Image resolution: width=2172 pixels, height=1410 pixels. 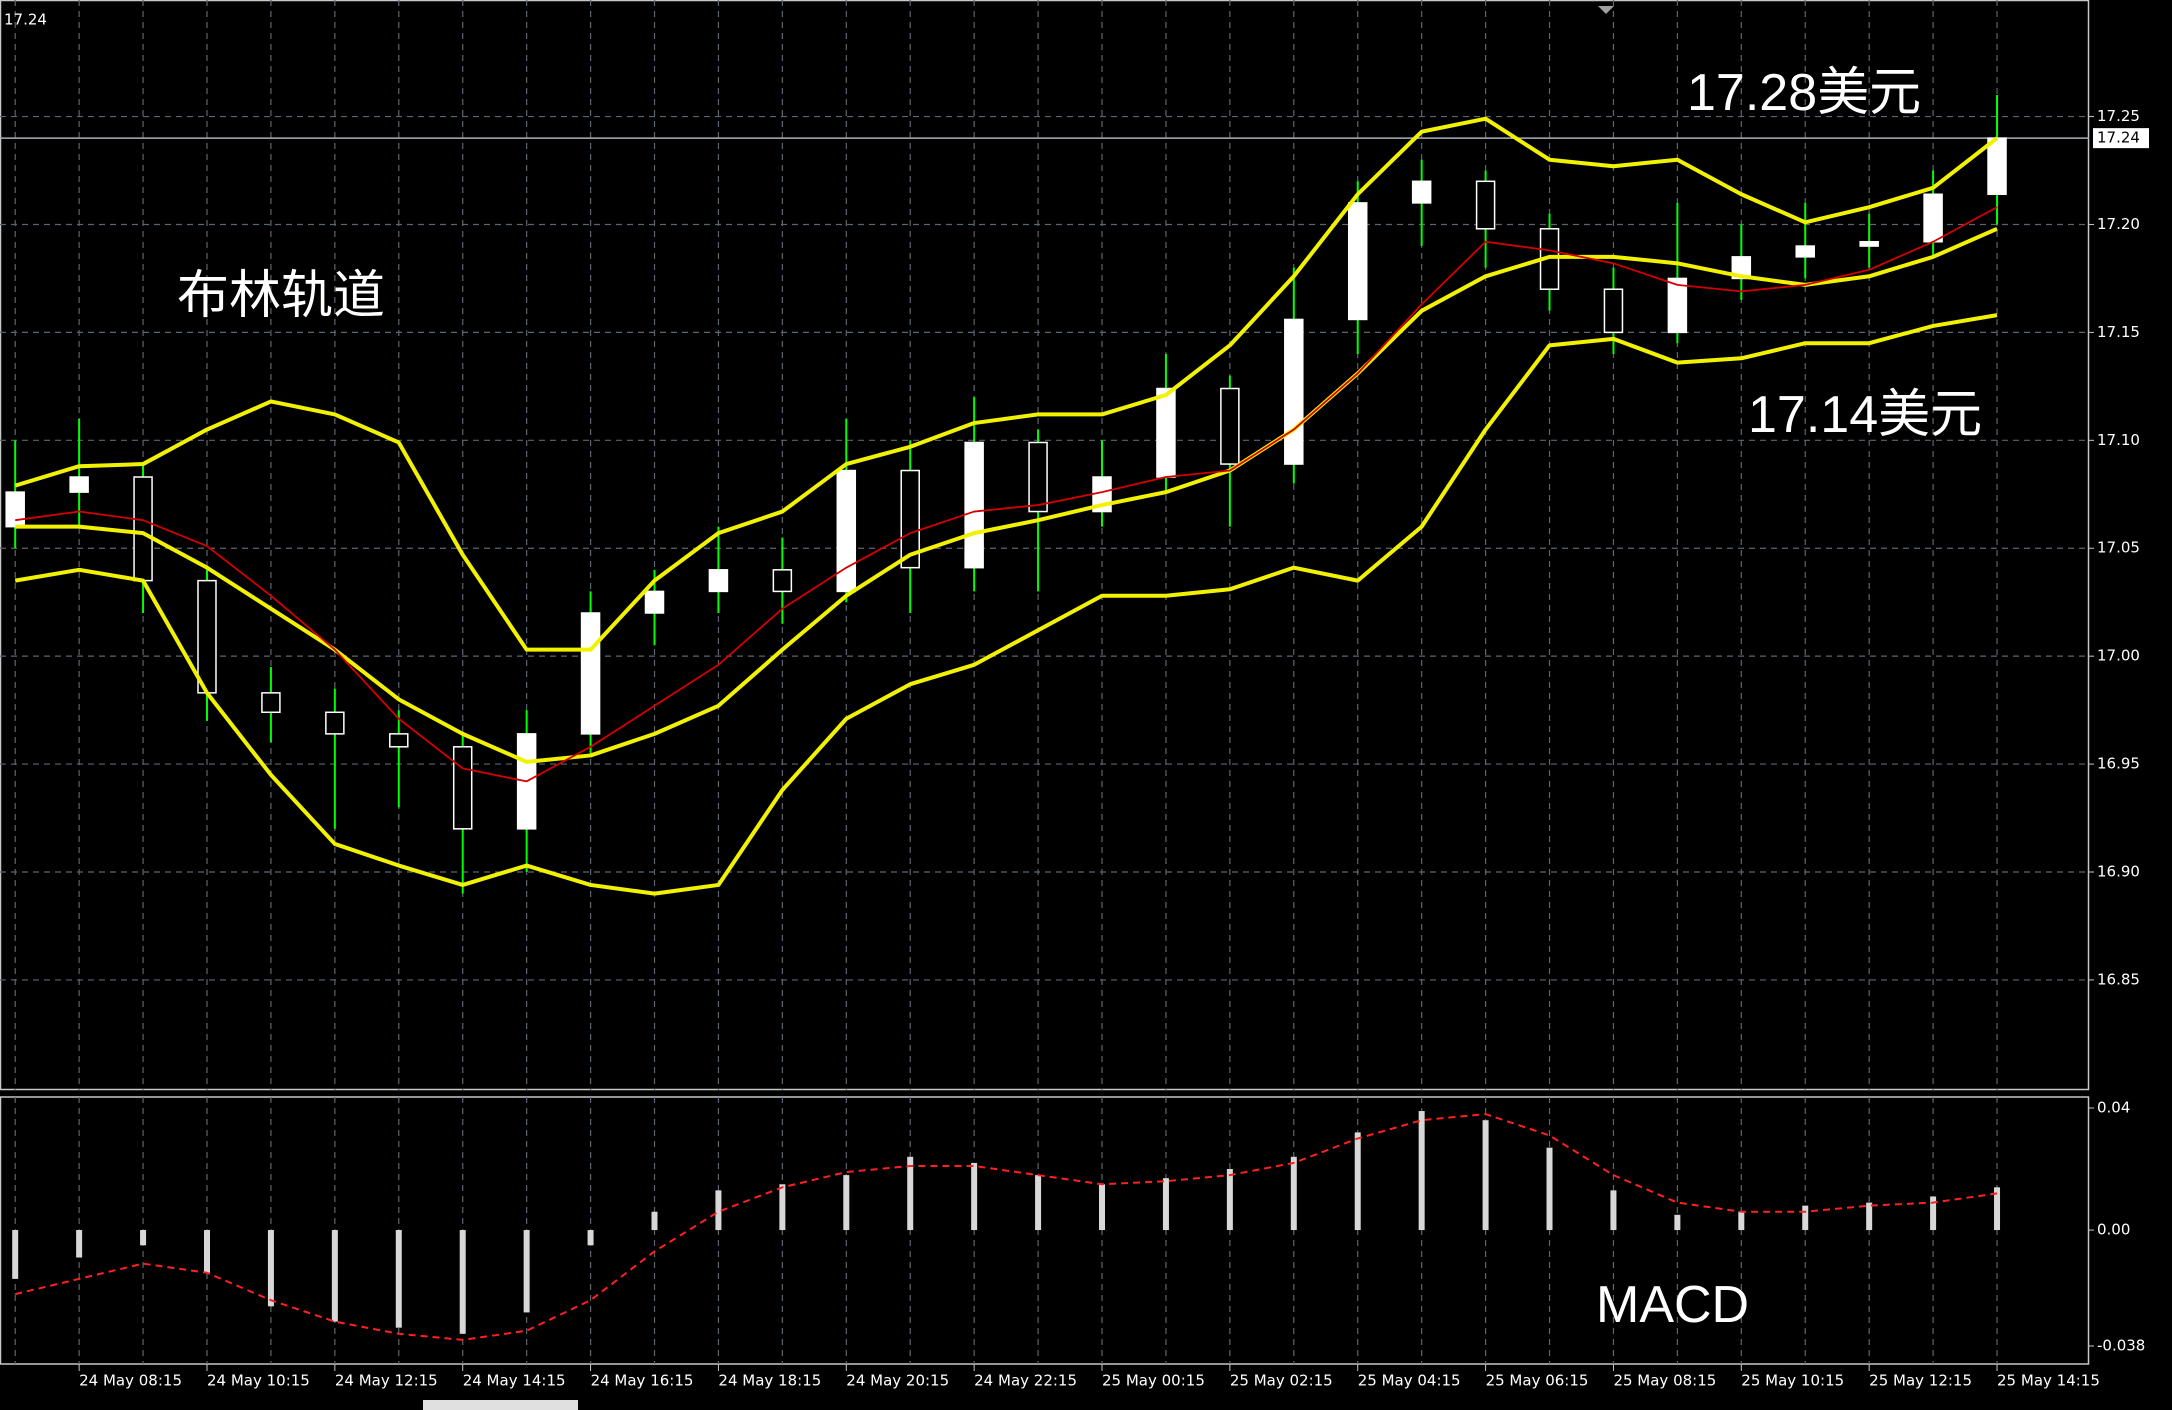 I want to click on y-tick-label: 17.00, so click(x=2118, y=656).